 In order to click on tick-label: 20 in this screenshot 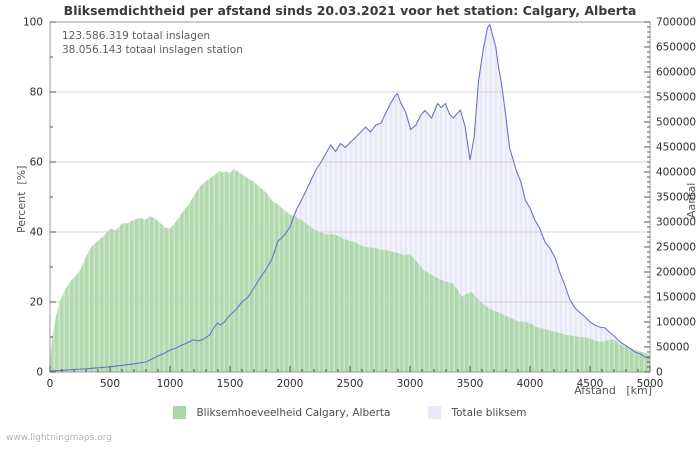, I will do `click(36, 303)`.